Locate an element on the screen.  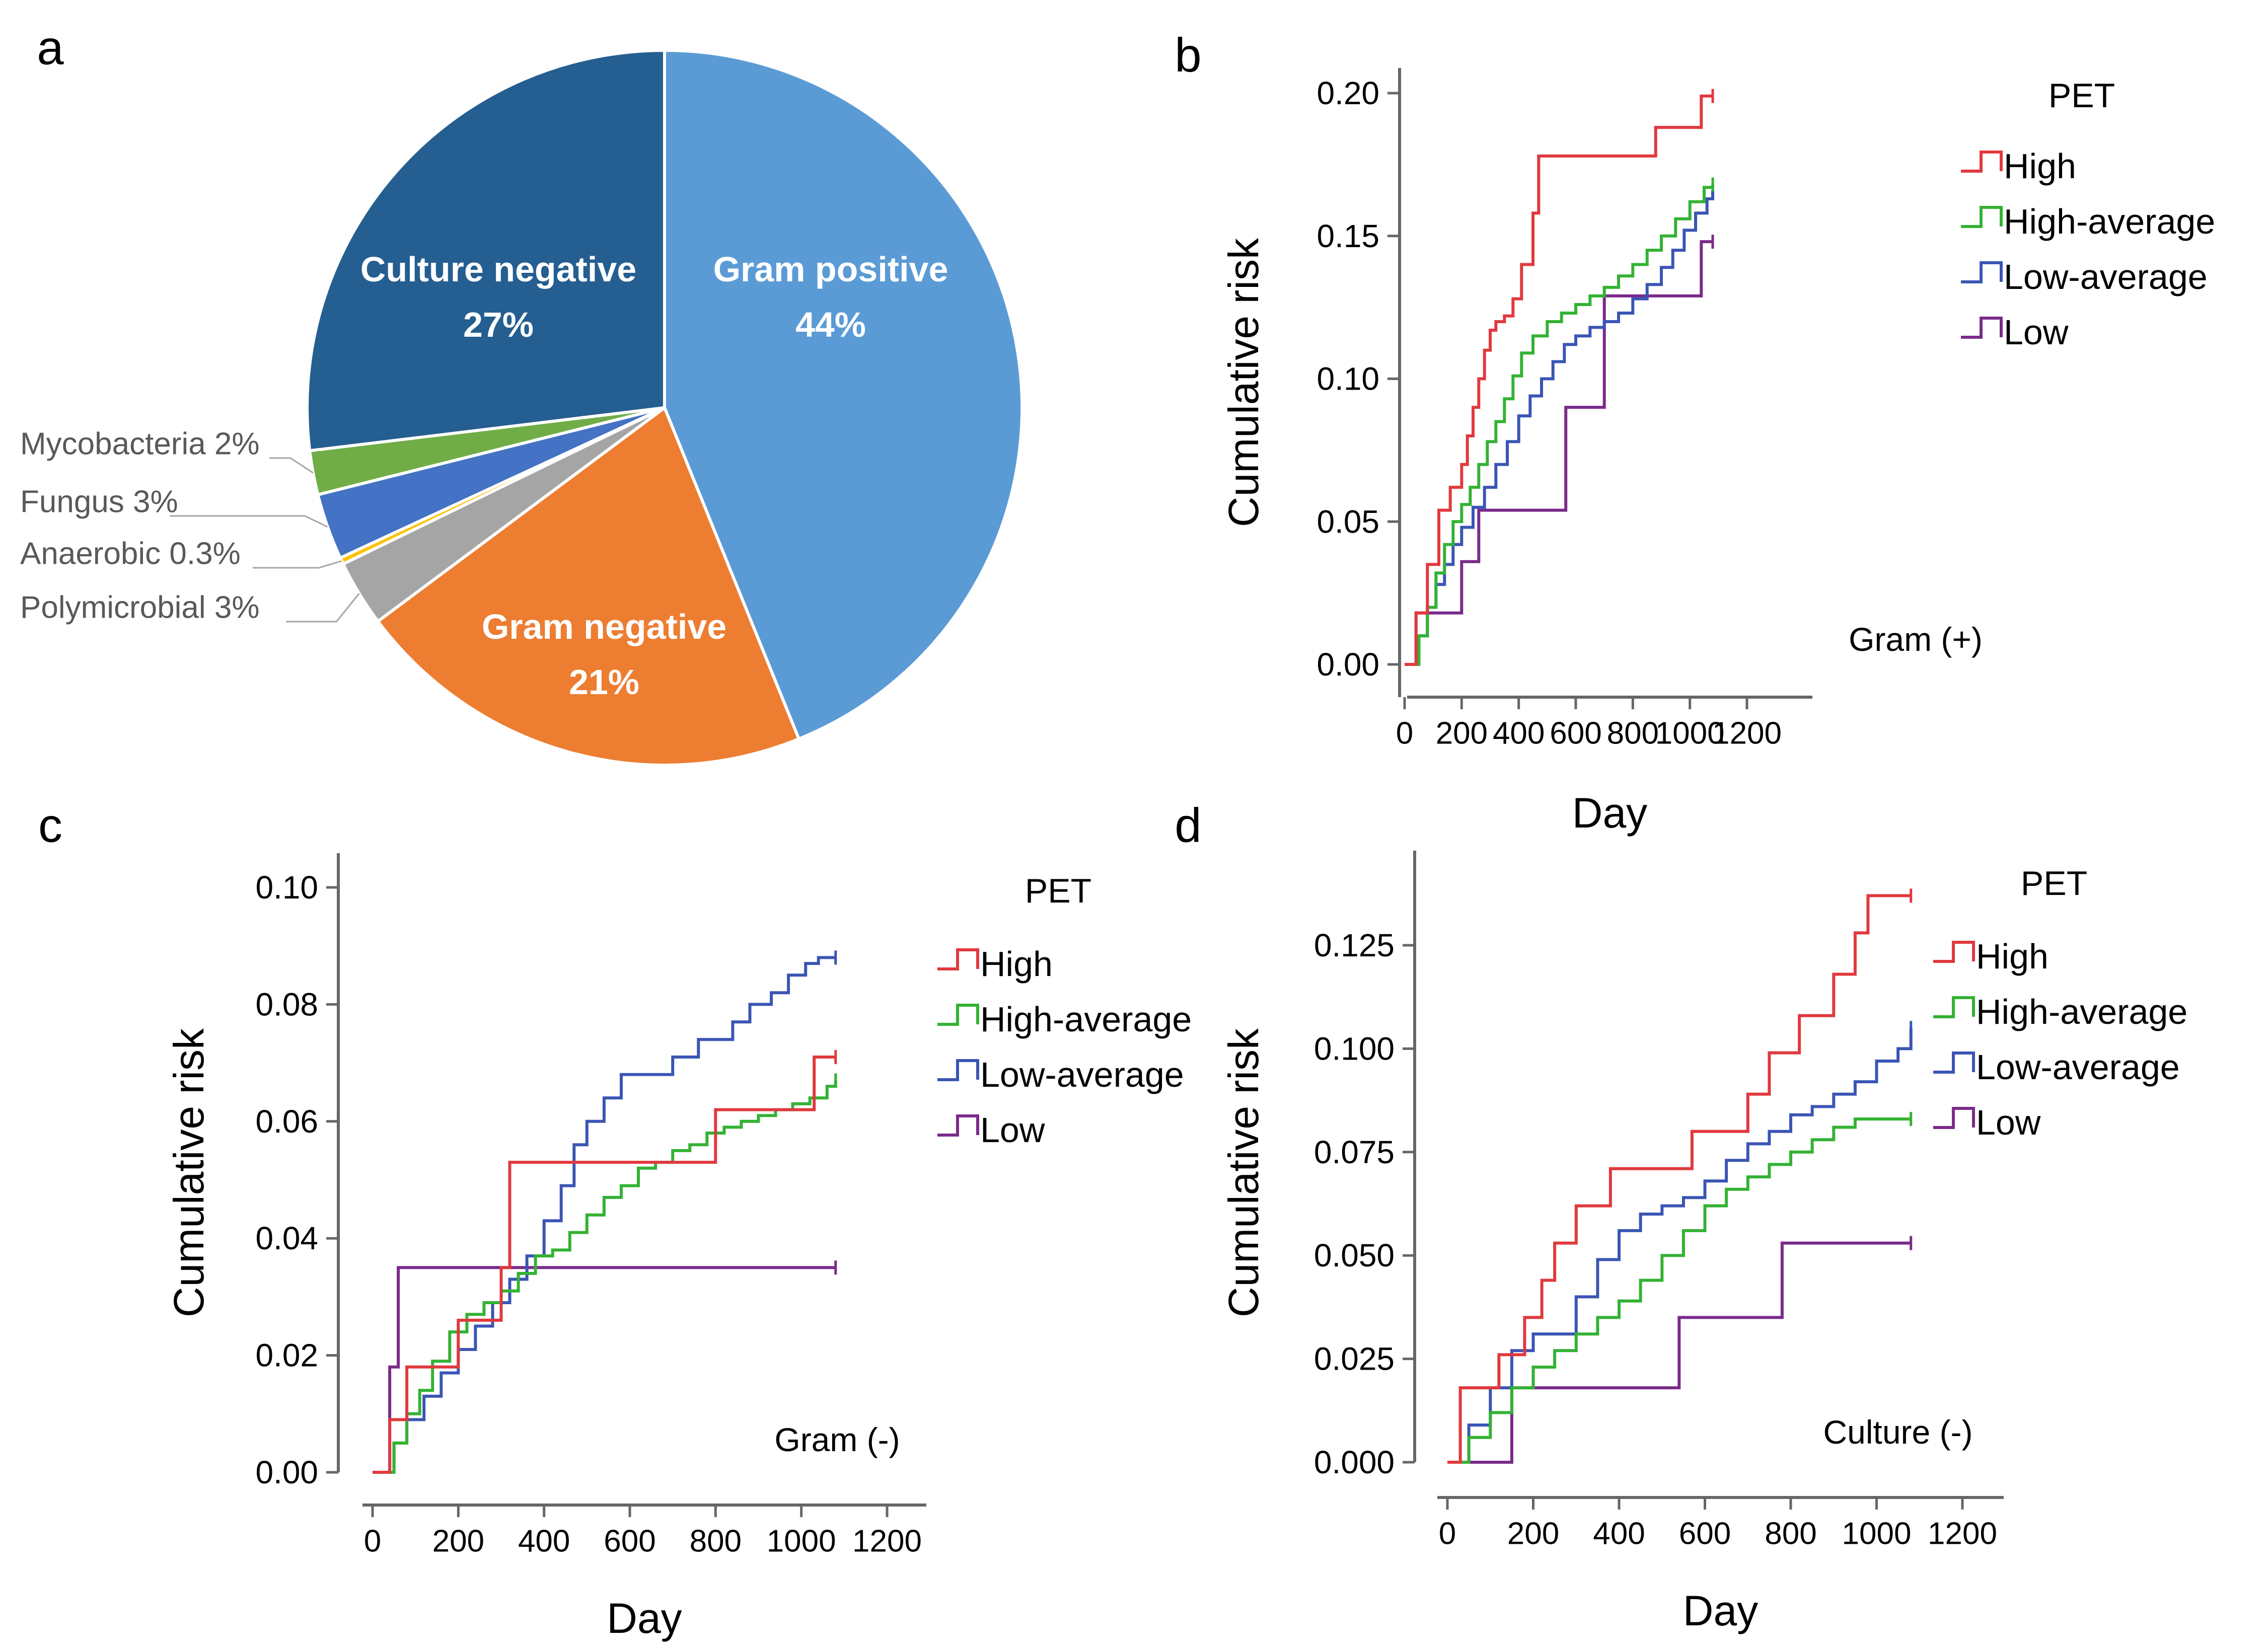
y-tick-label: 0.02 is located at coordinates (287, 1355).